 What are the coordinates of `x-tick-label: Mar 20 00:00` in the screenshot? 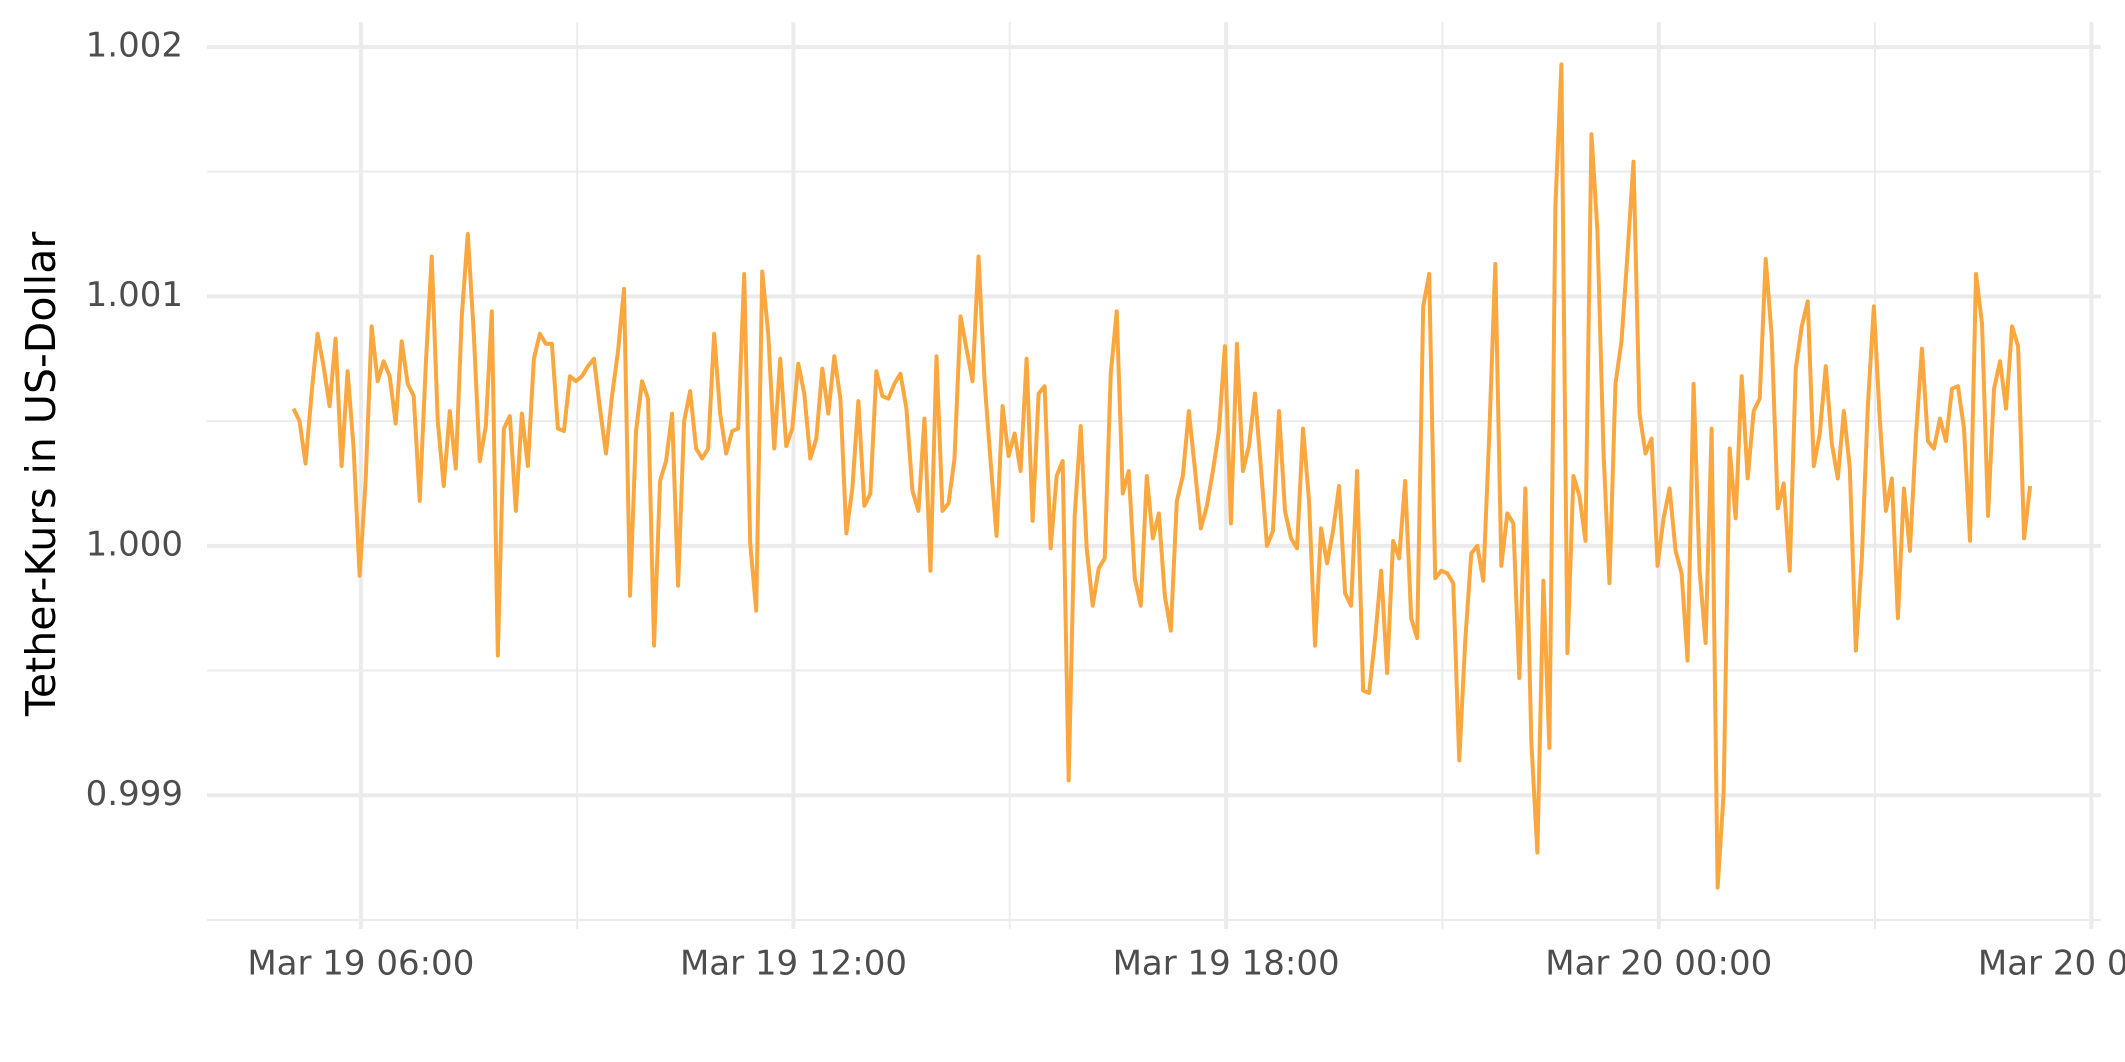 It's located at (1658, 964).